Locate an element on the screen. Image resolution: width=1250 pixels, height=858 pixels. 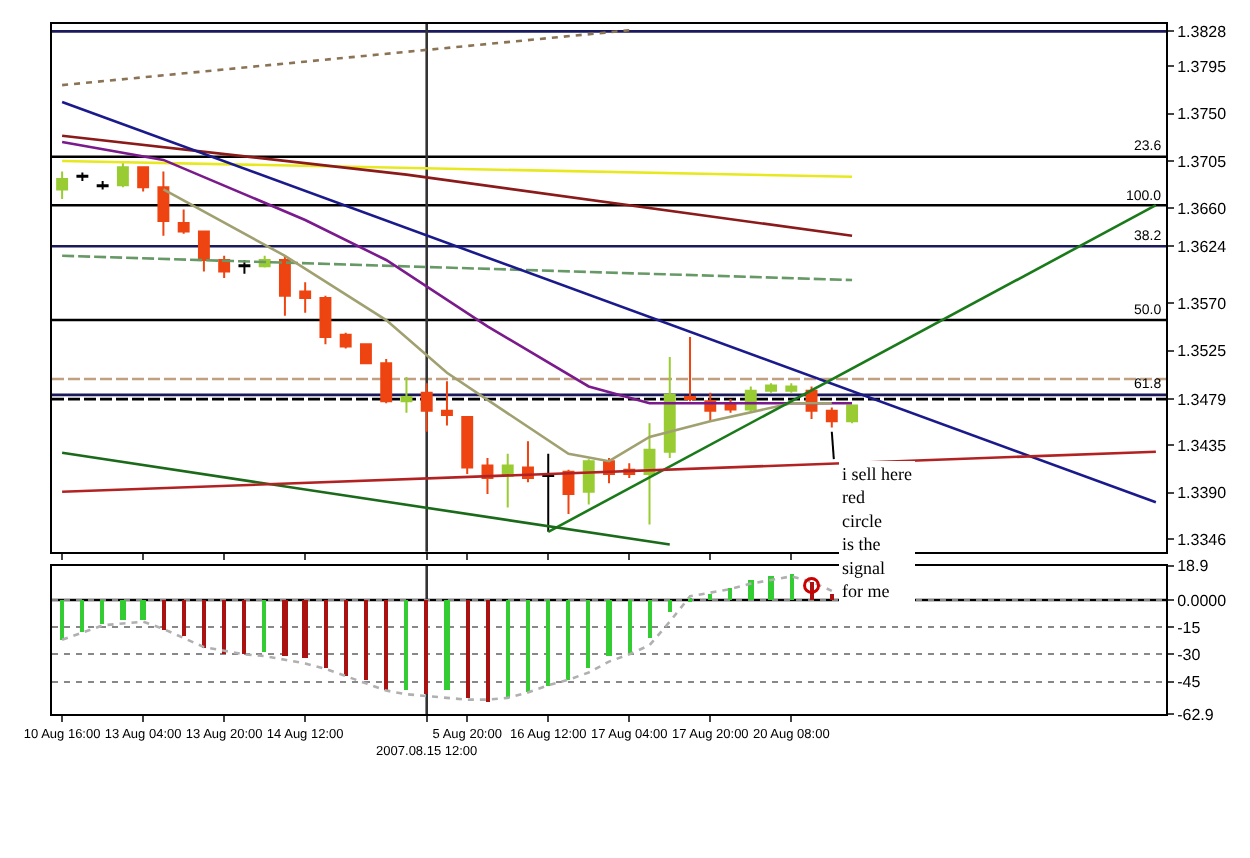
y-tick-label: 1.3346 is located at coordinates (1202, 539).